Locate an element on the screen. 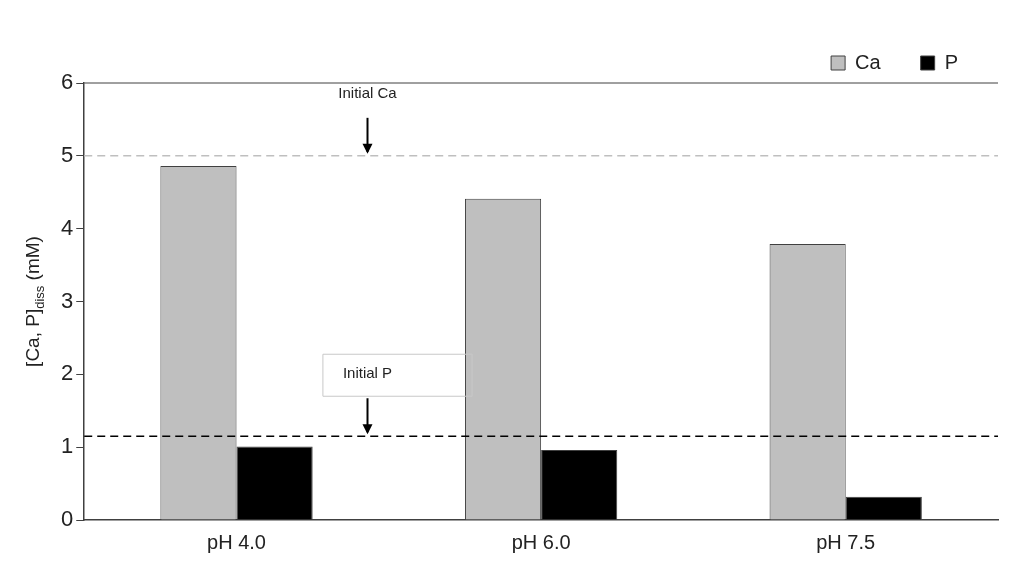  x-tick-label: pH 7.5 is located at coordinates (846, 541).